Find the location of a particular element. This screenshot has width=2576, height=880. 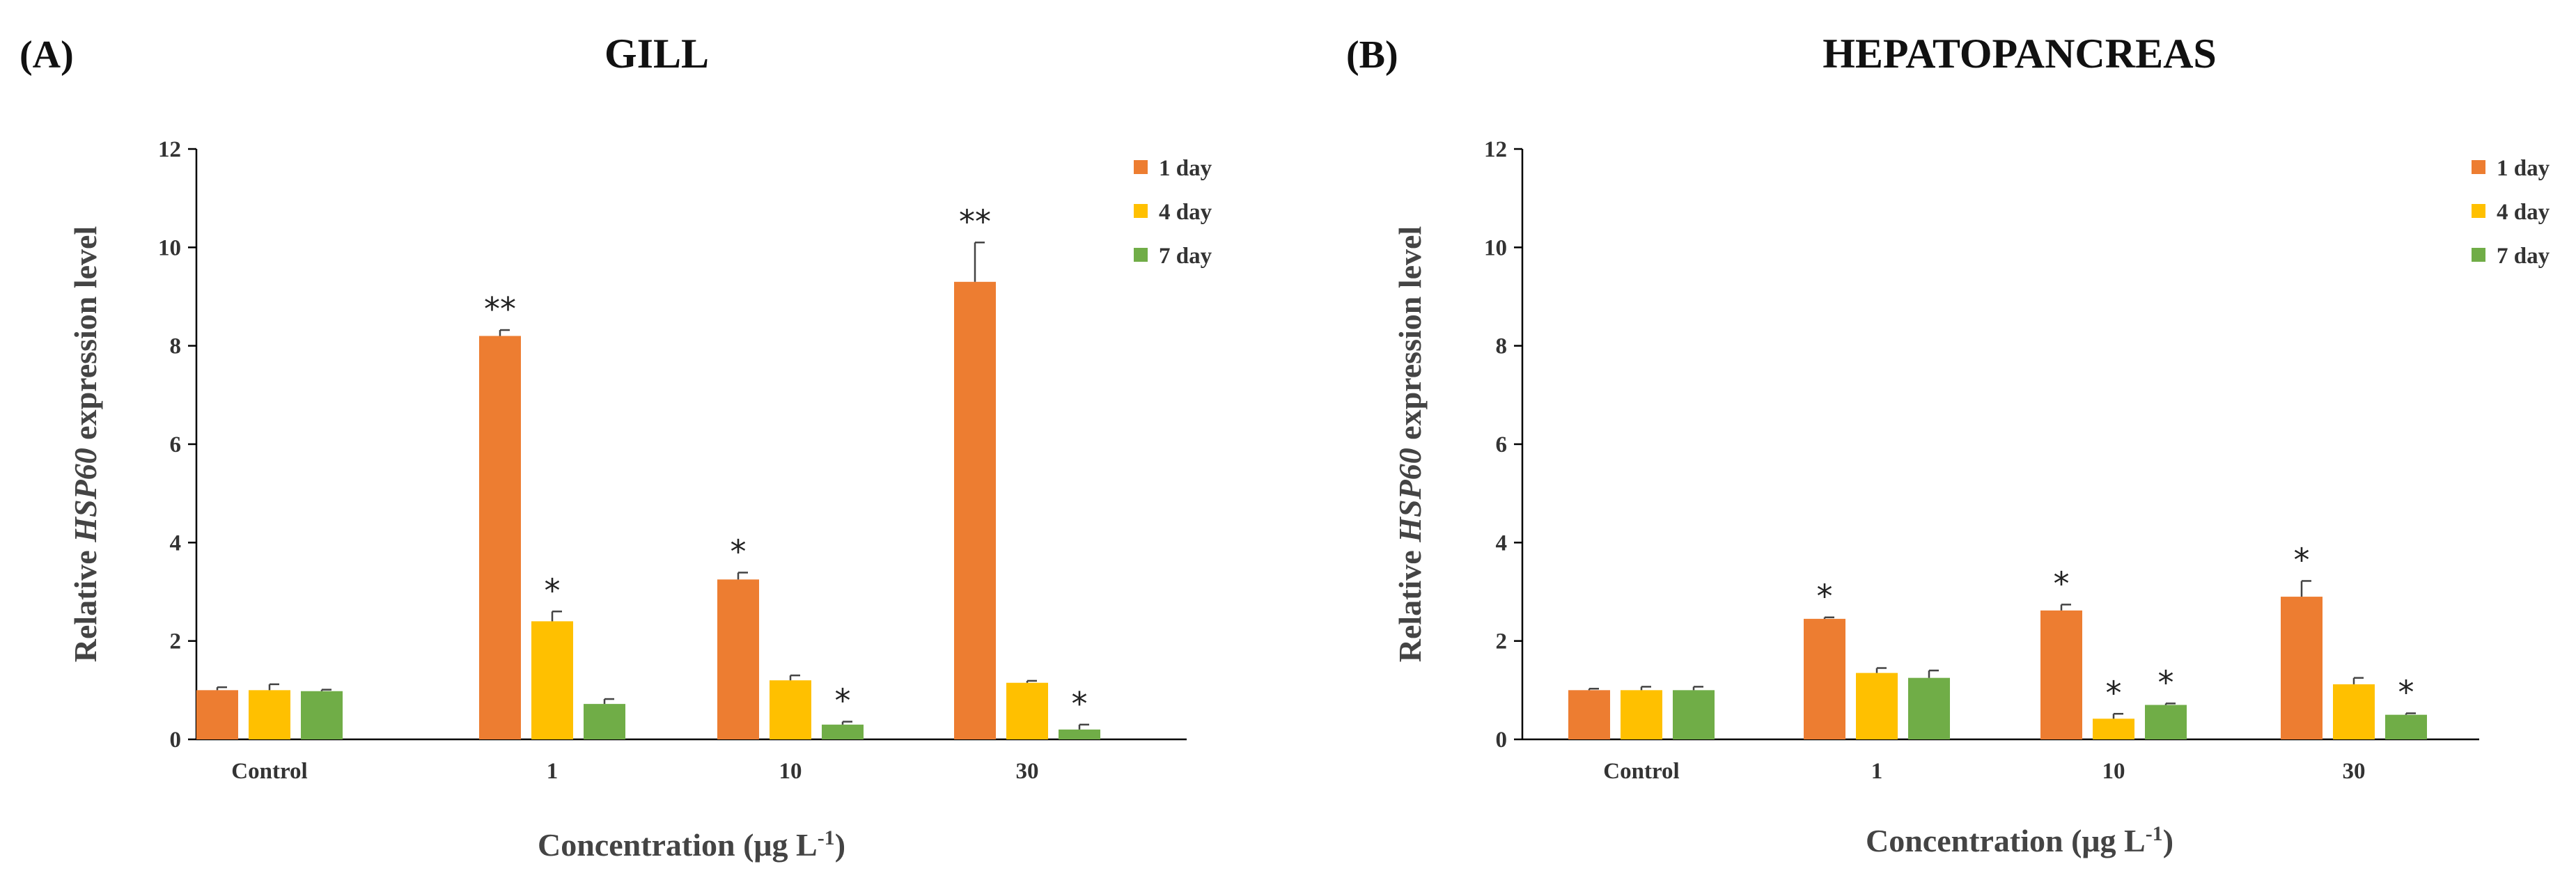

chart-title: HEPATOPANCREAS is located at coordinates (2019, 54).